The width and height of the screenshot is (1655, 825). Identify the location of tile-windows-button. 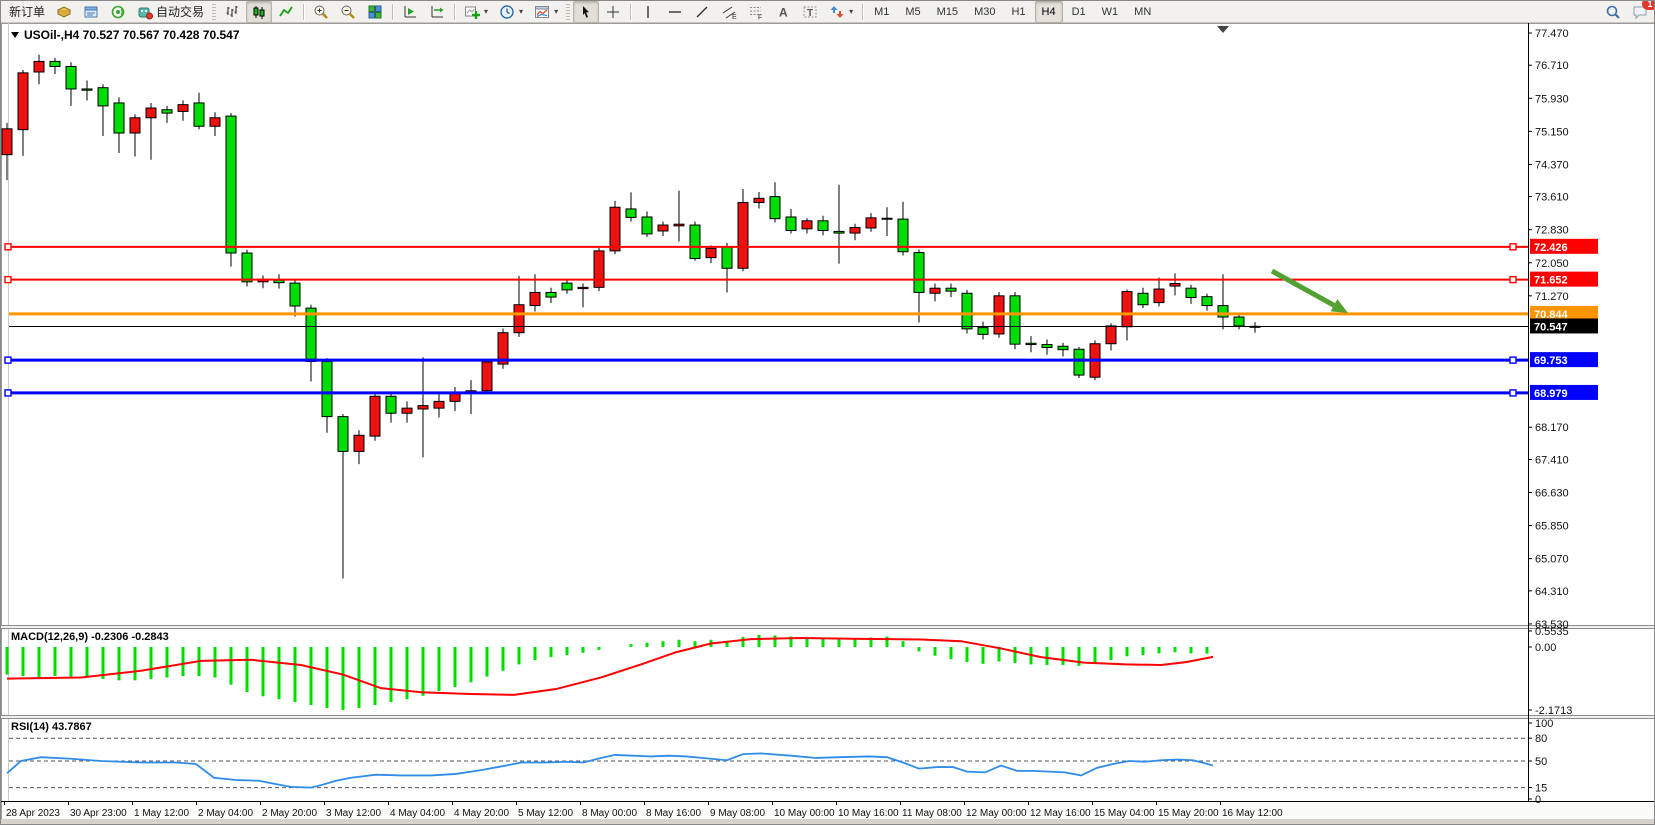
(375, 12).